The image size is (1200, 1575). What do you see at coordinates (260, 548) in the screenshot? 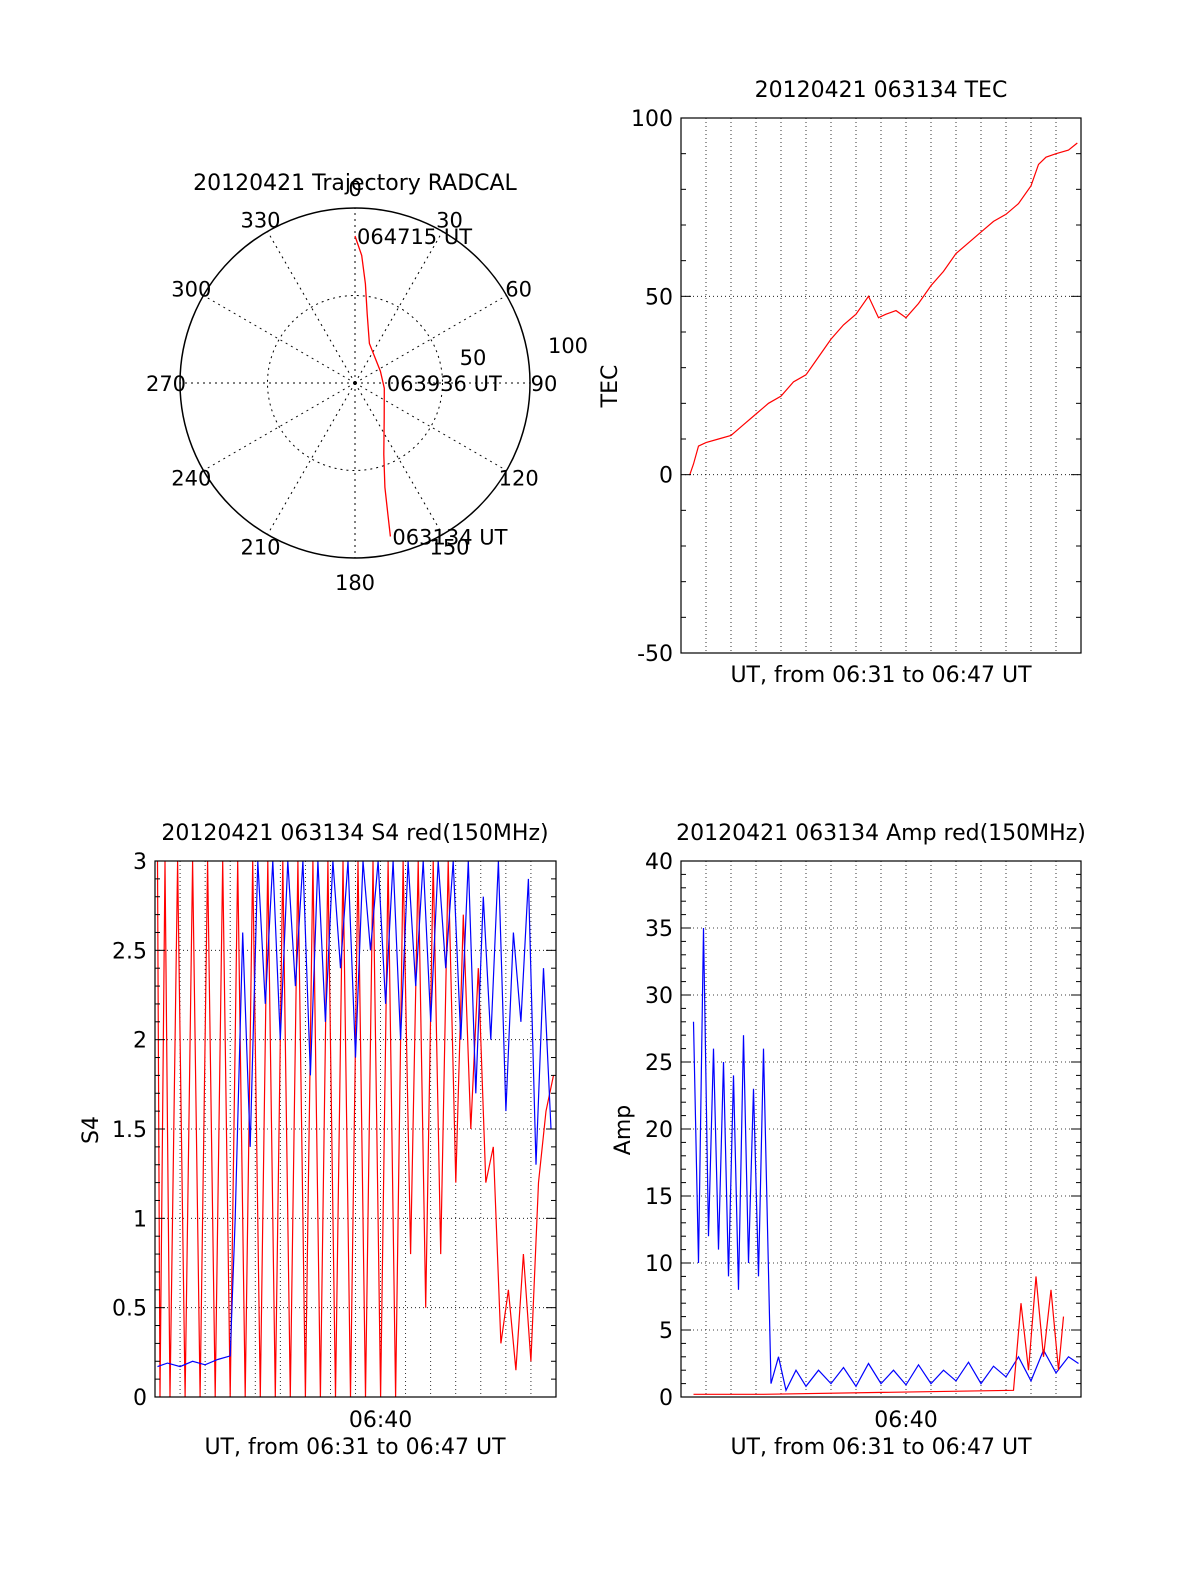
I see `angle-tick-label: 210` at bounding box center [260, 548].